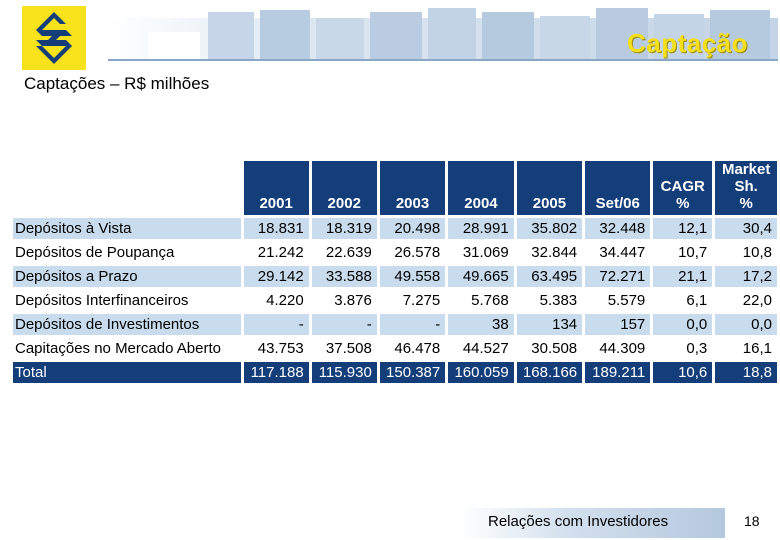 Image resolution: width=780 pixels, height=540 pixels. I want to click on table-cell: 22,0, so click(757, 300).